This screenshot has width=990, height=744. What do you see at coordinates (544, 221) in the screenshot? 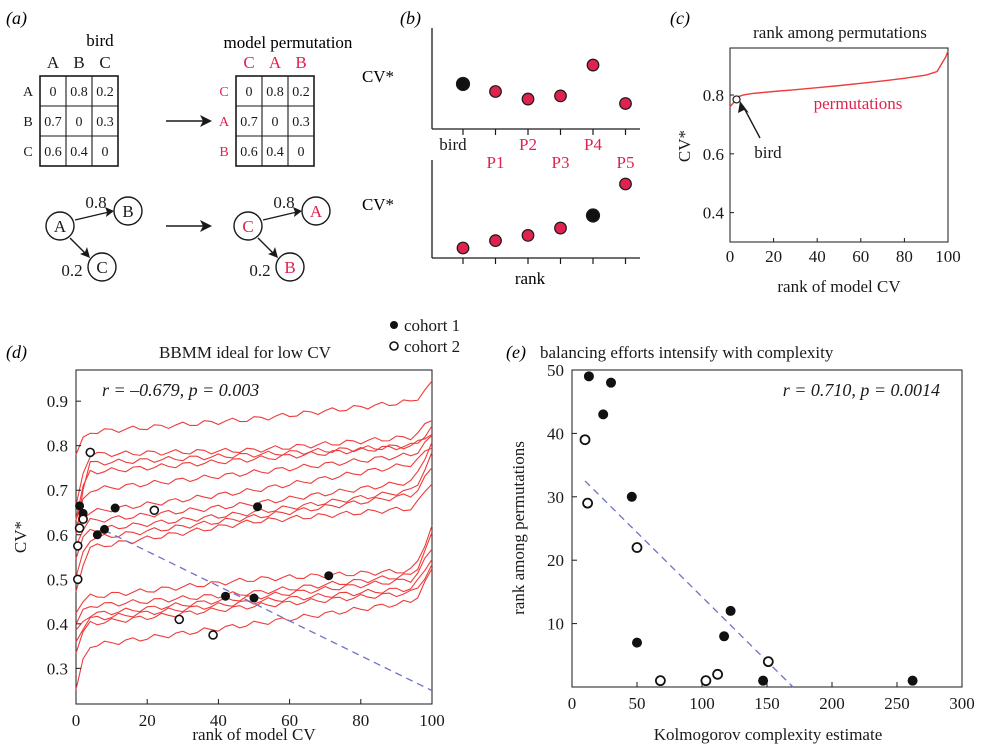
I see `panel-b-bottom-plot` at bounding box center [544, 221].